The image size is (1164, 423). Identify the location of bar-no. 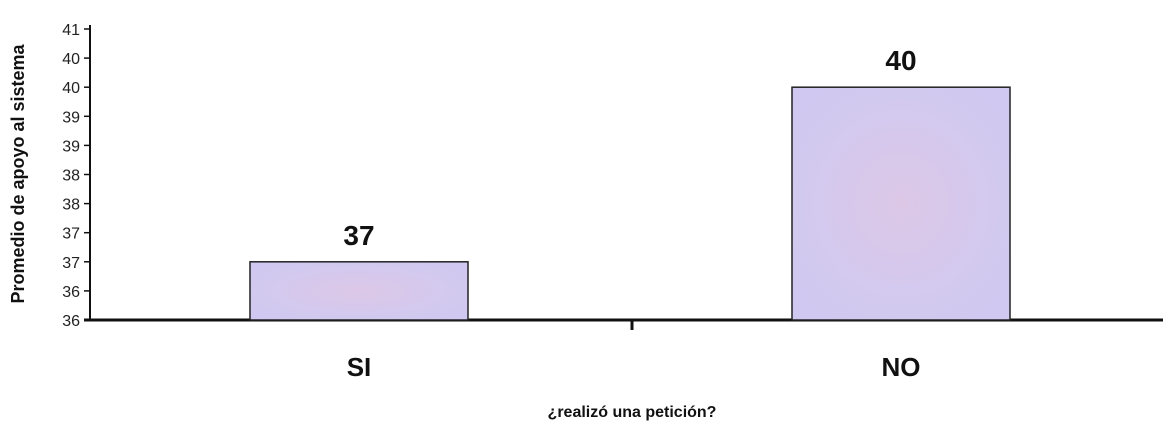
(901, 203).